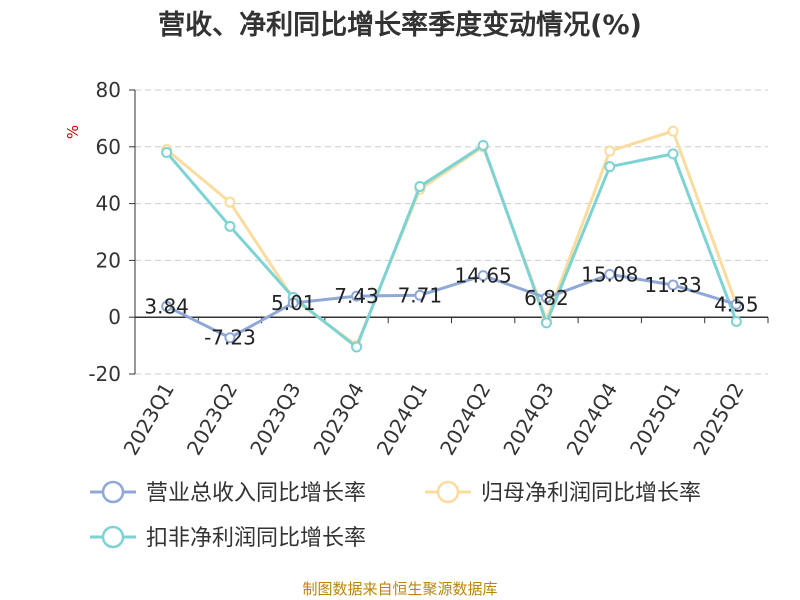 Image resolution: width=800 pixels, height=600 pixels. What do you see at coordinates (114, 317) in the screenshot?
I see `y-tick-label: 0` at bounding box center [114, 317].